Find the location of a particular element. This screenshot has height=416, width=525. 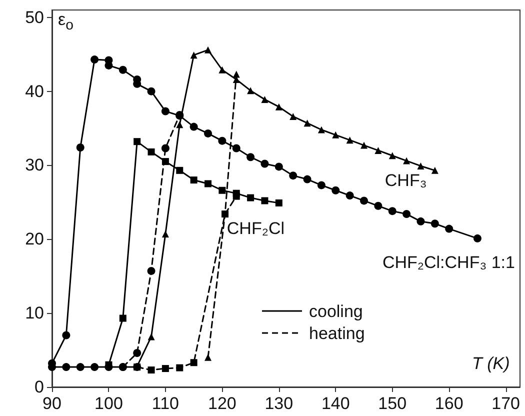

y-tick-label: 20 is located at coordinates (34, 239).